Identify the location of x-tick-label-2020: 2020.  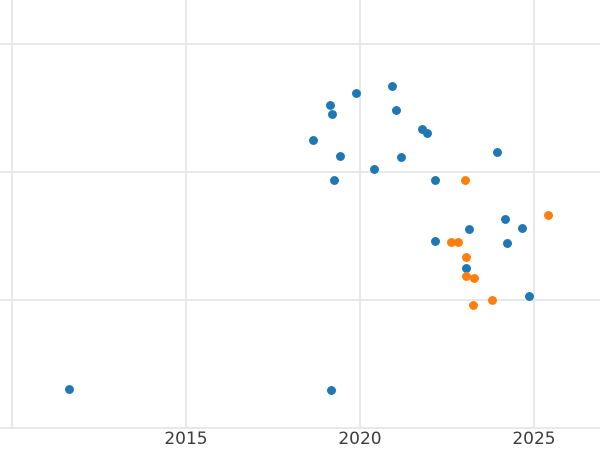
(360, 439).